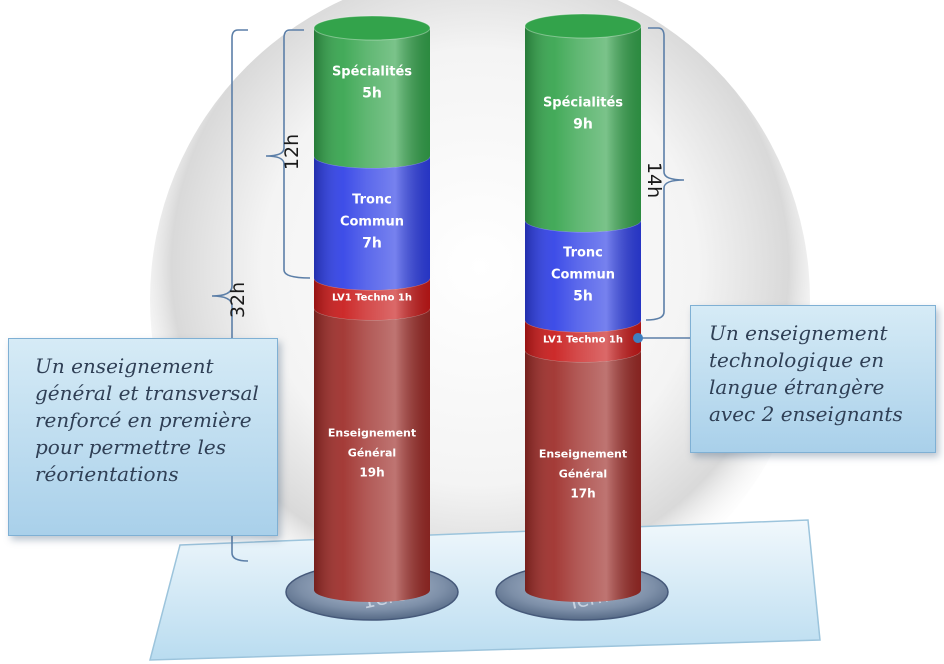  Describe the element at coordinates (143, 420) in the screenshot. I see `note-left-line: renforcé en première` at that location.